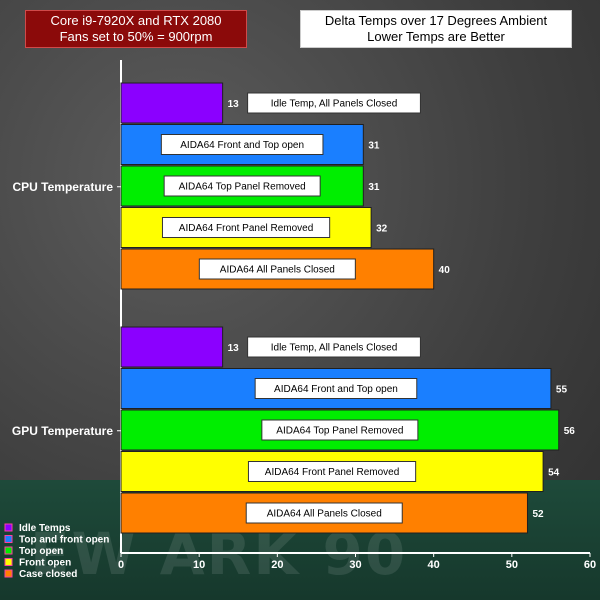 This screenshot has width=600, height=600. What do you see at coordinates (63, 187) in the screenshot?
I see `category-label: CPU Temperature` at bounding box center [63, 187].